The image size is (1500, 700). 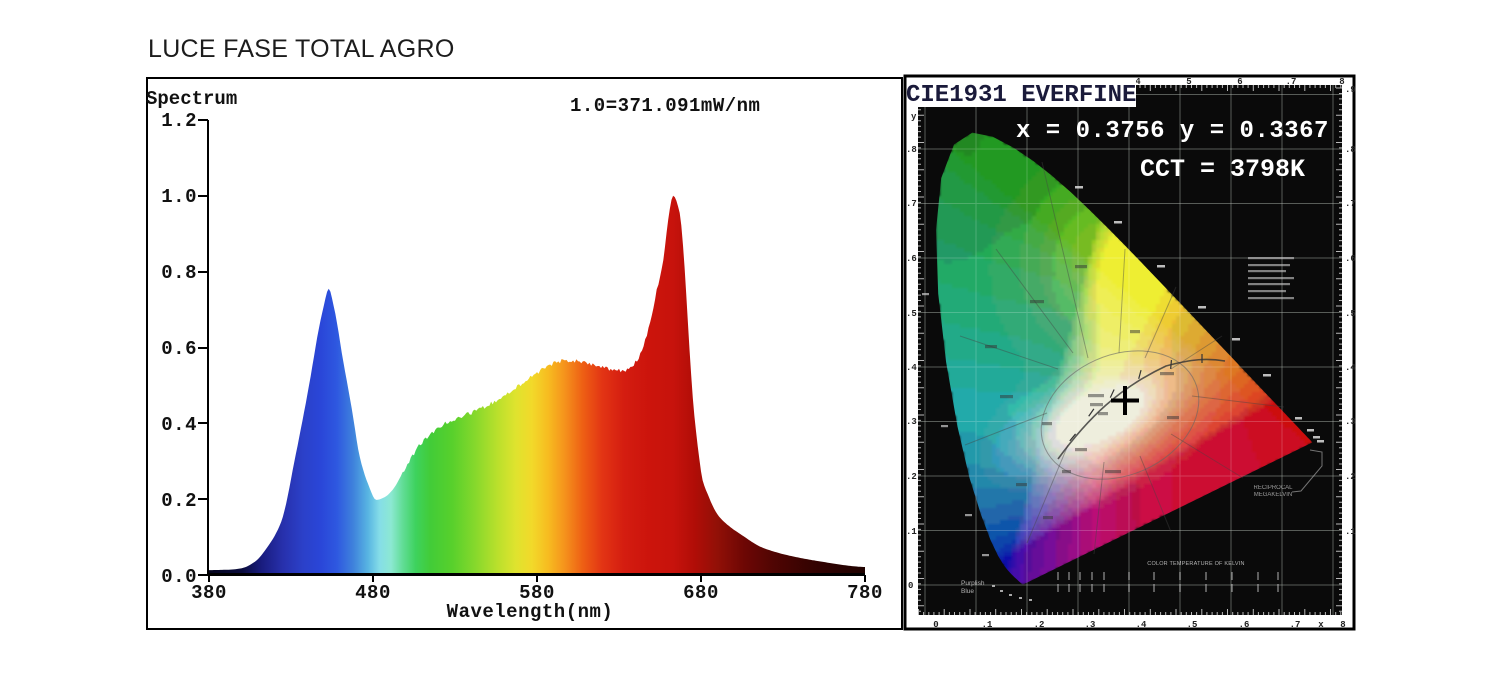 What do you see at coordinates (973, 583) in the screenshot?
I see `svg-text: Purplish` at bounding box center [973, 583].